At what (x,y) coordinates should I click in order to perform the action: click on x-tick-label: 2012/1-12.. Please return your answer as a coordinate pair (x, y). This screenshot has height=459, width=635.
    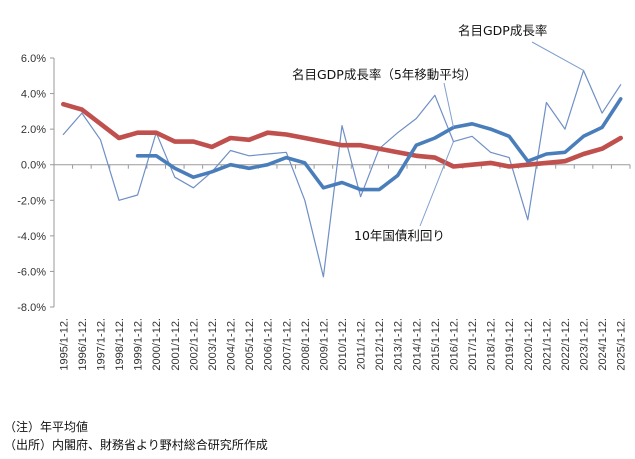
    Looking at the image, I should click on (380, 344).